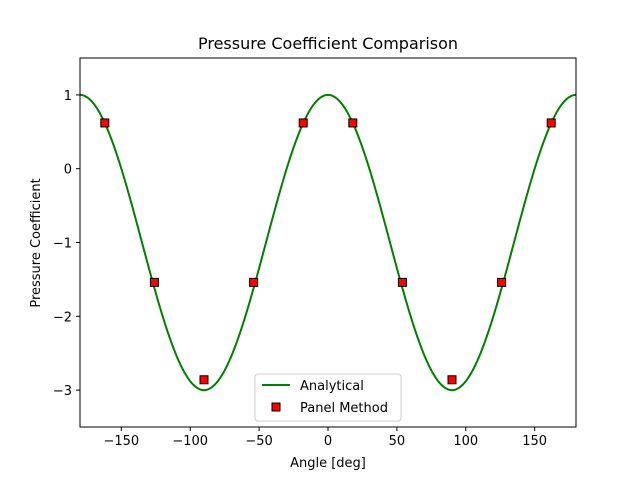 This screenshot has height=480, width=640. I want to click on x-tick-label: 0, so click(328, 441).